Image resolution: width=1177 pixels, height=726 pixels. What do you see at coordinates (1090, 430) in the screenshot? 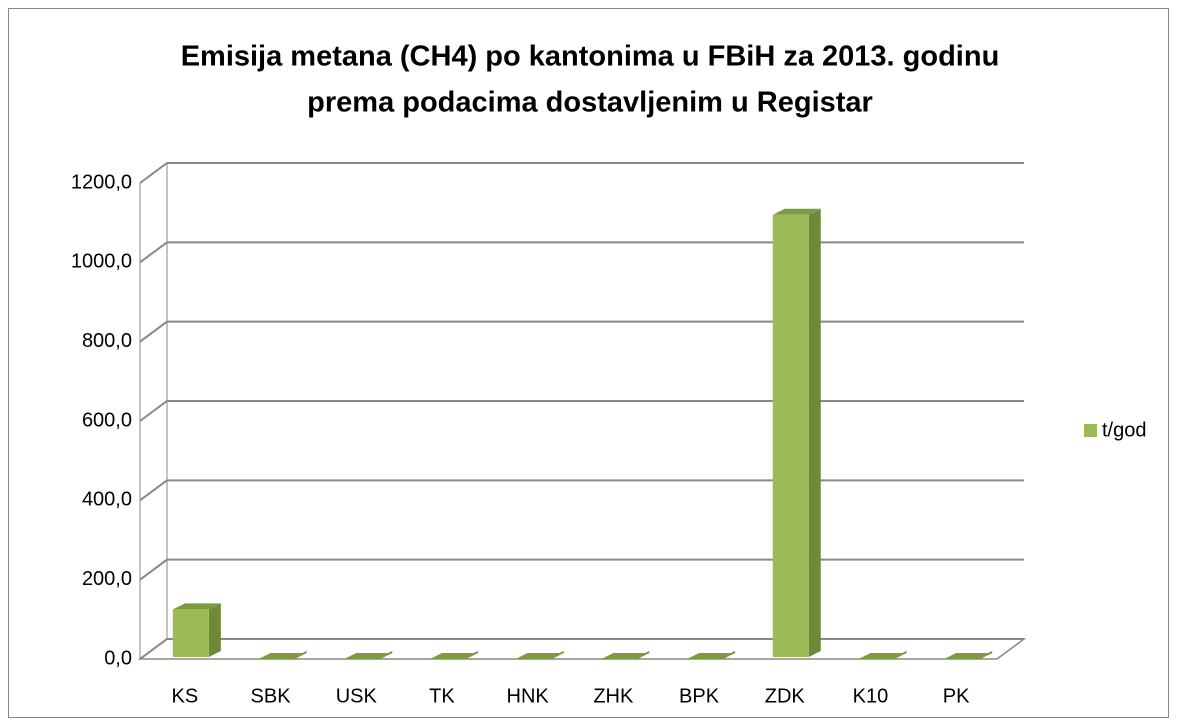
I see `legend-swatch` at bounding box center [1090, 430].